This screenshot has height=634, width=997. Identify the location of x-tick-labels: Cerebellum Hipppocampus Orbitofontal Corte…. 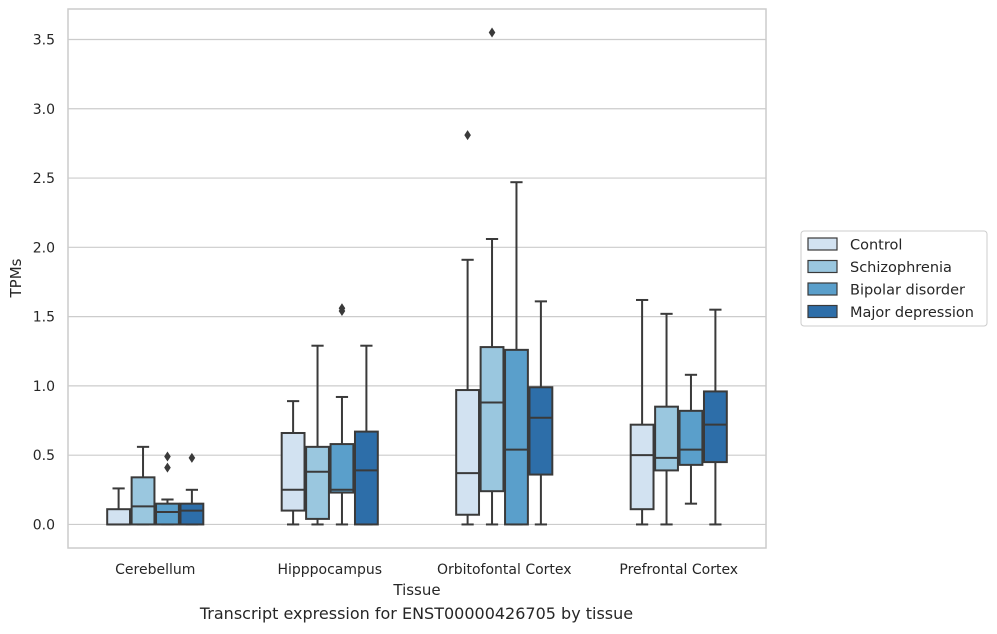
(426, 570).